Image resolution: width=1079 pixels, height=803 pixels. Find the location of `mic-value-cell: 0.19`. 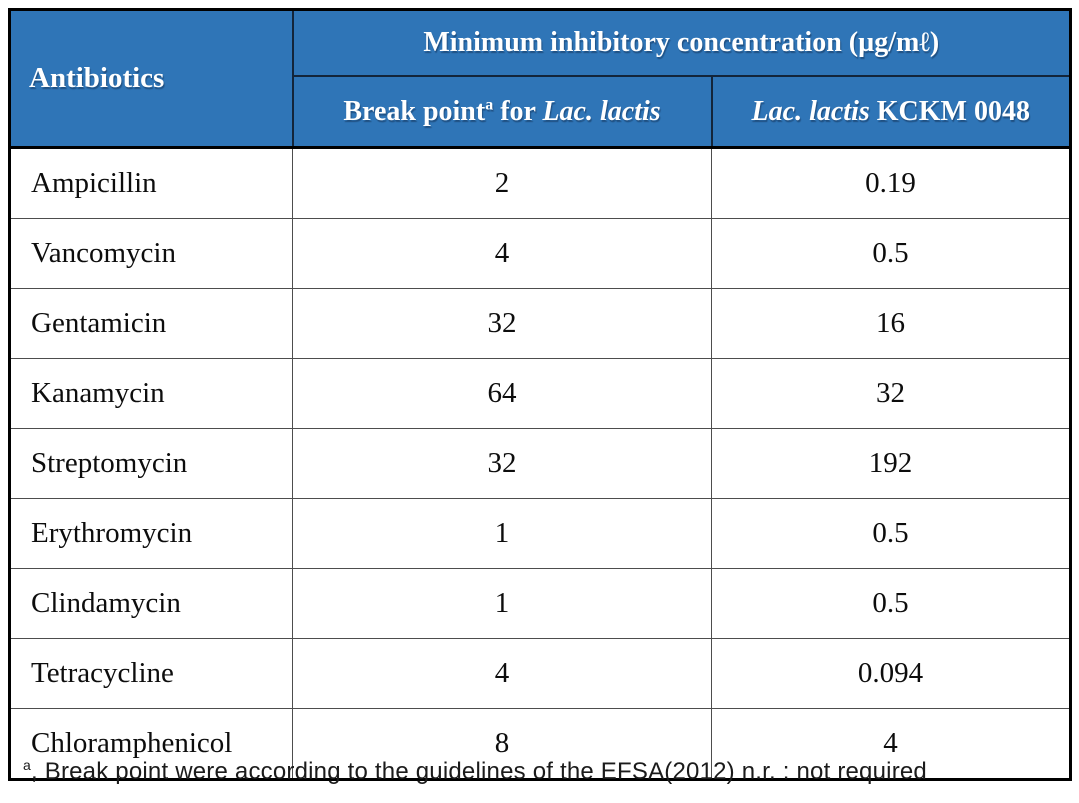

mic-value-cell: 0.19 is located at coordinates (891, 183).